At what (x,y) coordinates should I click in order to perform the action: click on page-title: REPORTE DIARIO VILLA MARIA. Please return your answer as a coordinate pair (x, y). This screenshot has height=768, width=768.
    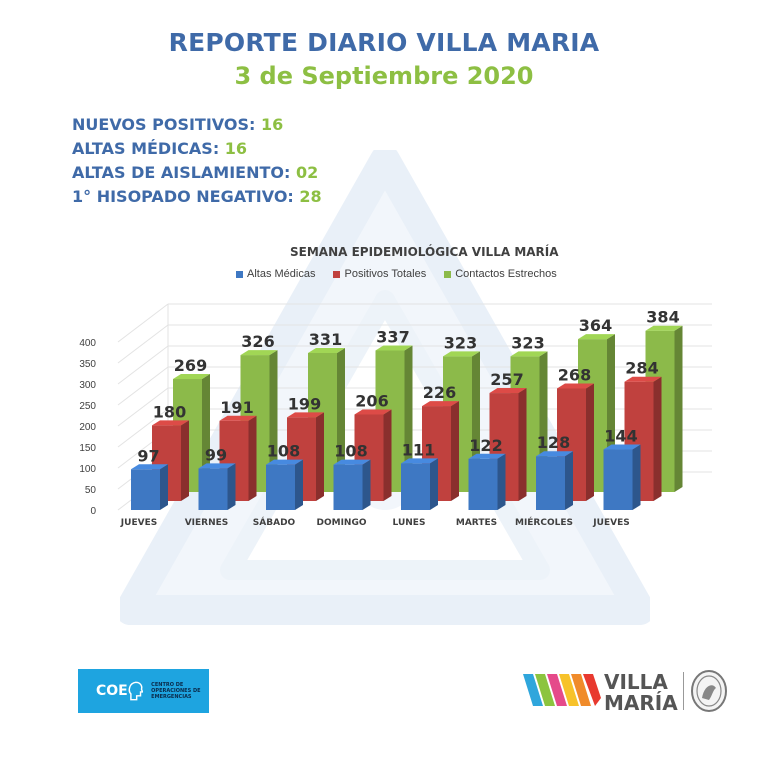
    Looking at the image, I should click on (384, 42).